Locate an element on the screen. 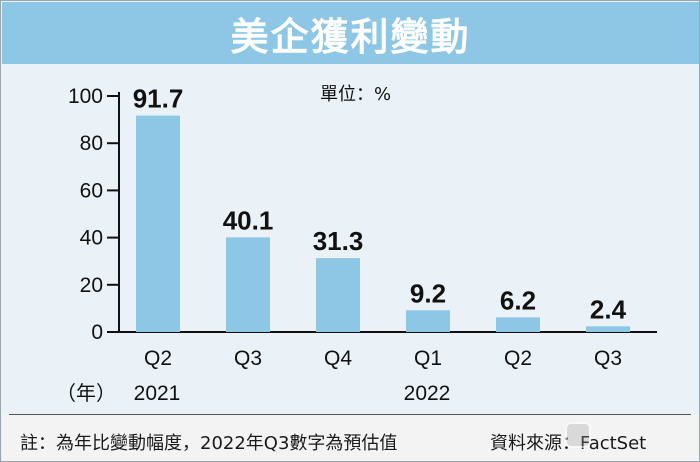 The width and height of the screenshot is (700, 462). watermark-logo is located at coordinates (580, 435).